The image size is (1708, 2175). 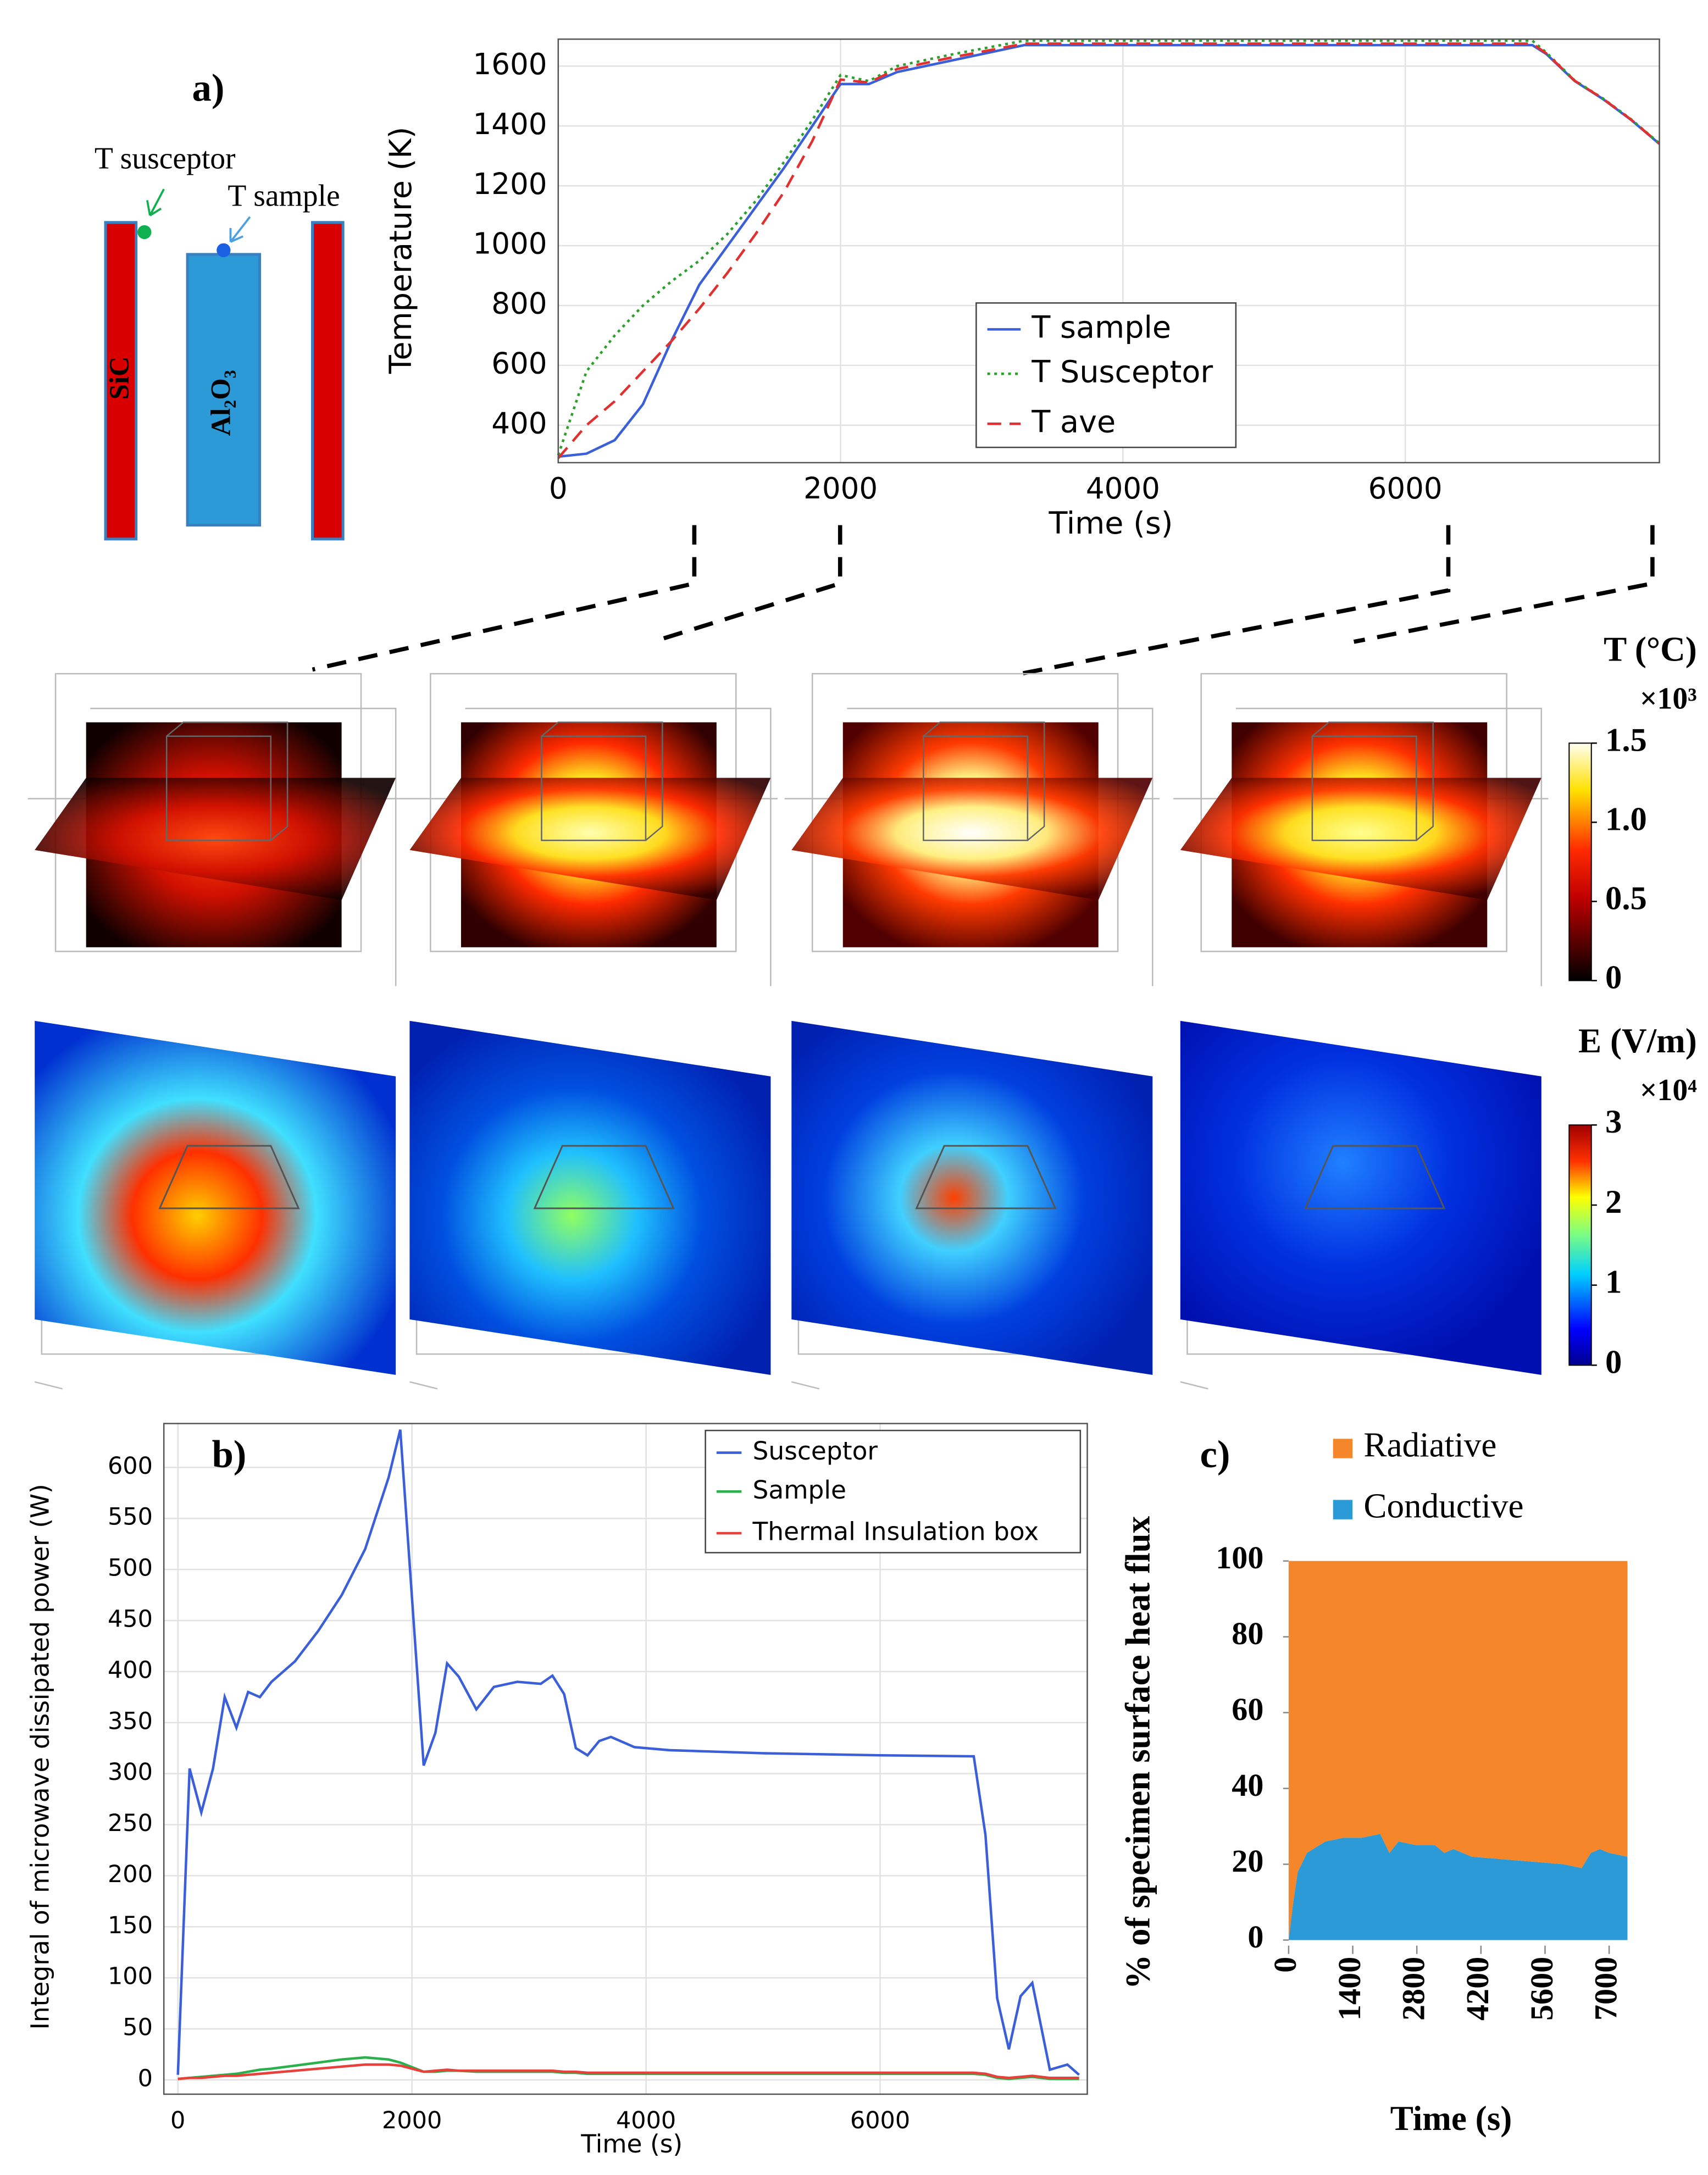 What do you see at coordinates (1651, 650) in the screenshot?
I see `colorbar-title: T (°C)` at bounding box center [1651, 650].